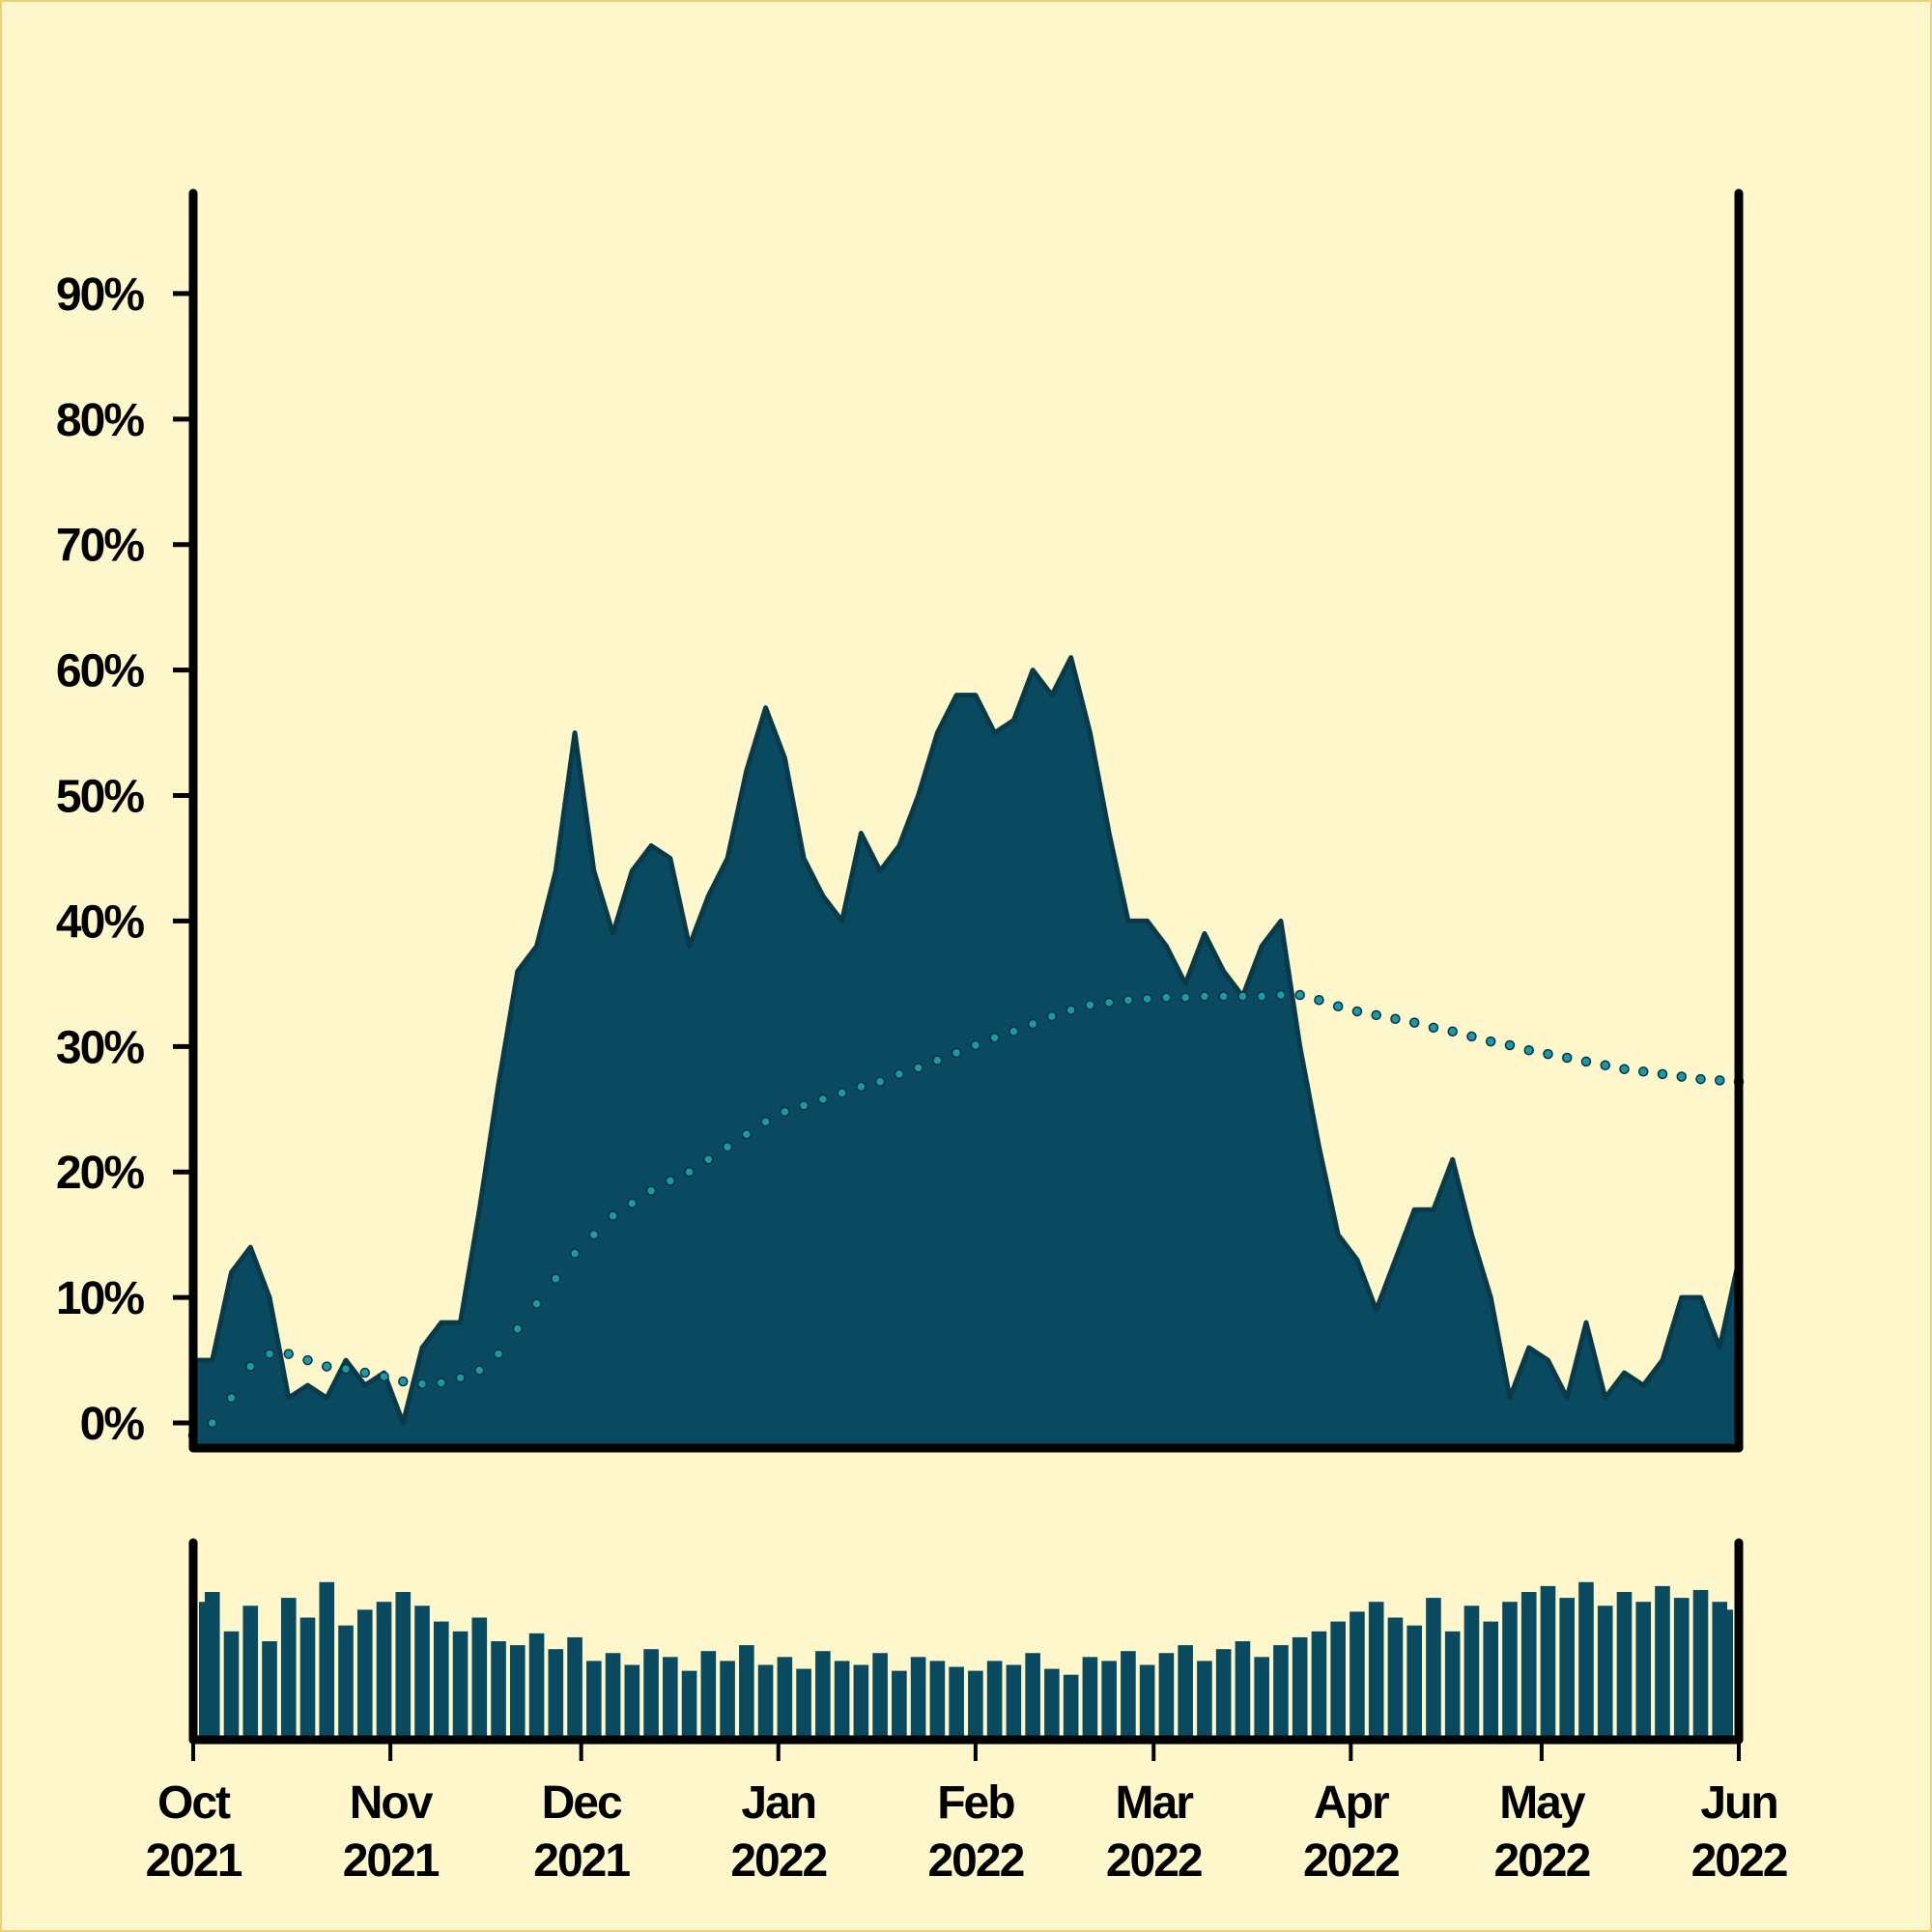 The image size is (1932, 1932). I want to click on x-tick-label: May 2022, so click(1541, 1832).